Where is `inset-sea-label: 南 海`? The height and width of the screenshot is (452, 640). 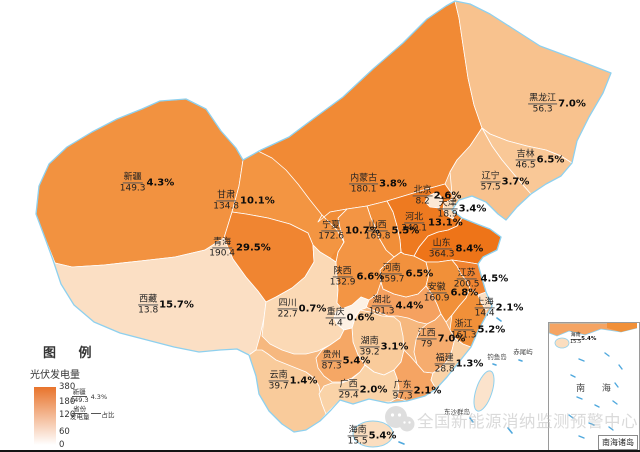 inset-sea-label: 南 海 is located at coordinates (597, 389).